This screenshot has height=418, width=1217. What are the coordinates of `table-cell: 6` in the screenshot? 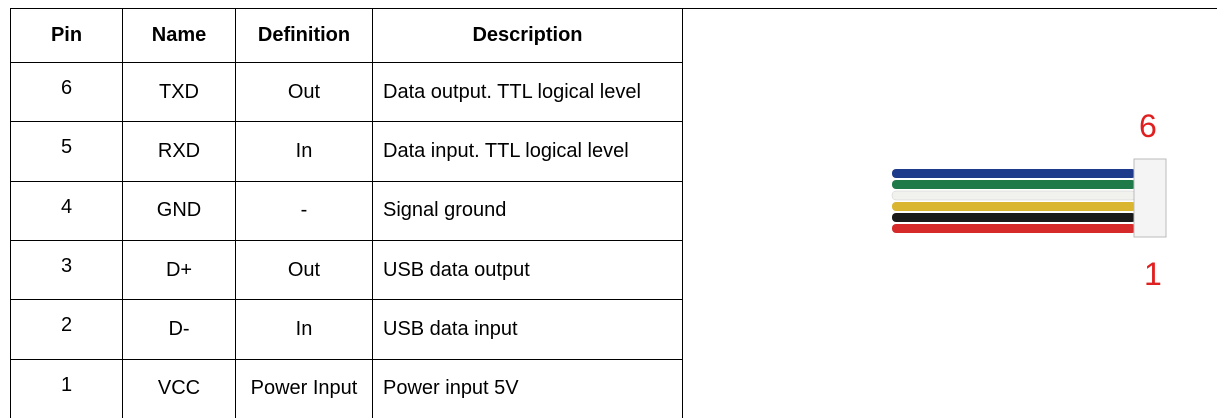 It's located at (67, 92).